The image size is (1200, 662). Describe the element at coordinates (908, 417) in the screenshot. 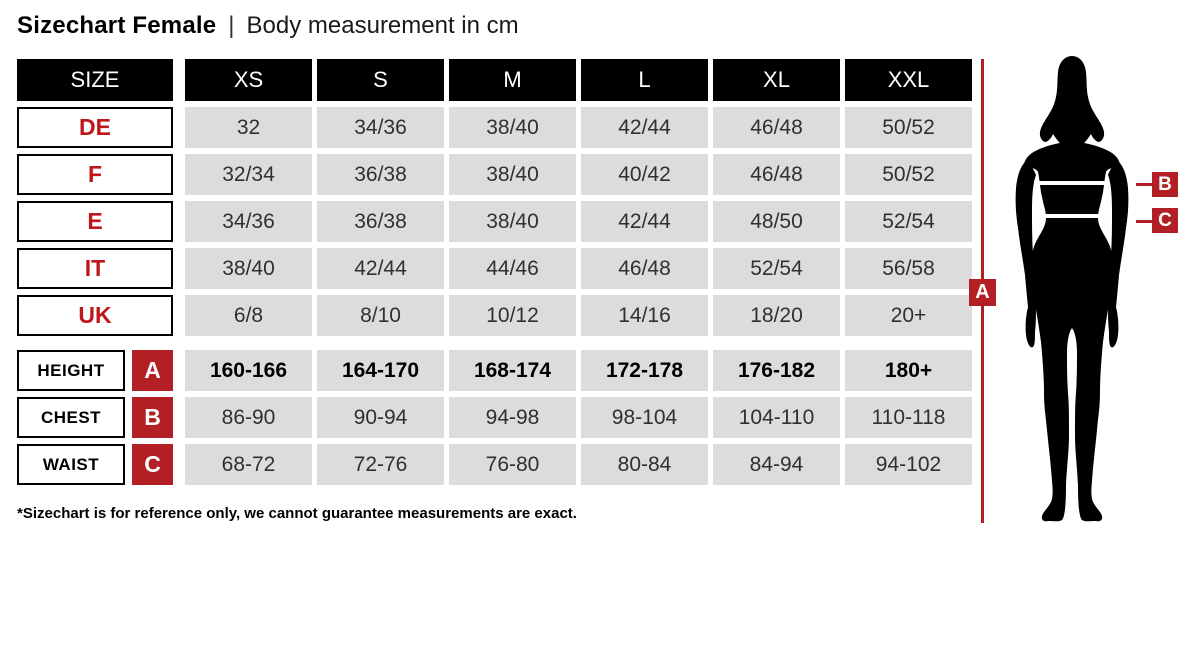

I see `measure-cell: 110-118` at that location.